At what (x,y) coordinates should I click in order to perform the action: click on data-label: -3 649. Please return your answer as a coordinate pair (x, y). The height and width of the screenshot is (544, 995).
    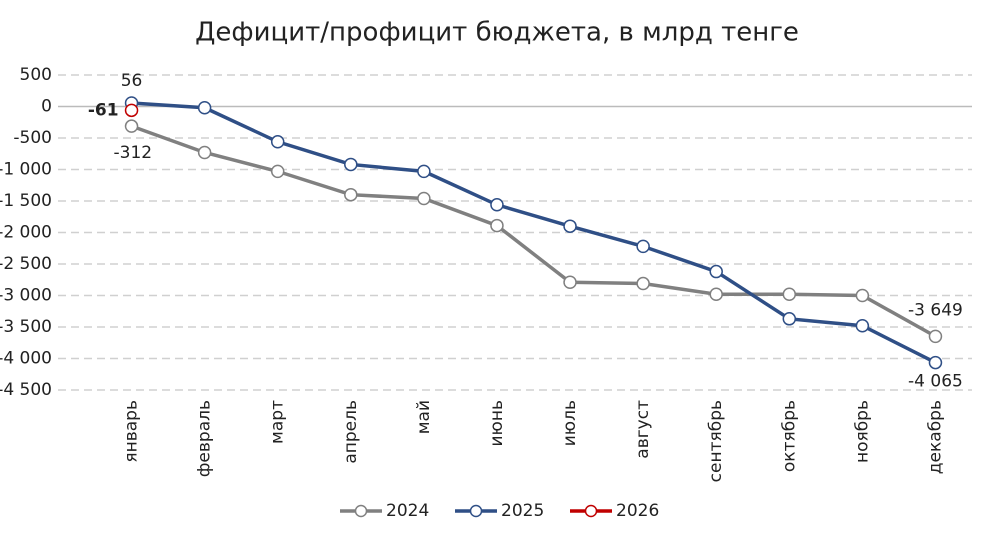
    Looking at the image, I should click on (935, 310).